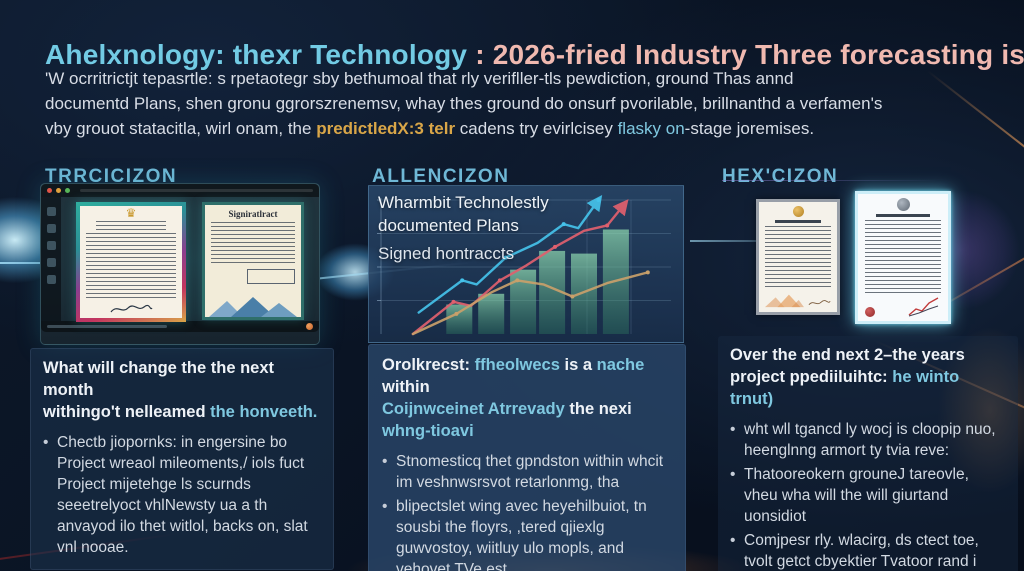  I want to click on title-main: Ahelxnology: thexr Technology, so click(260, 54).